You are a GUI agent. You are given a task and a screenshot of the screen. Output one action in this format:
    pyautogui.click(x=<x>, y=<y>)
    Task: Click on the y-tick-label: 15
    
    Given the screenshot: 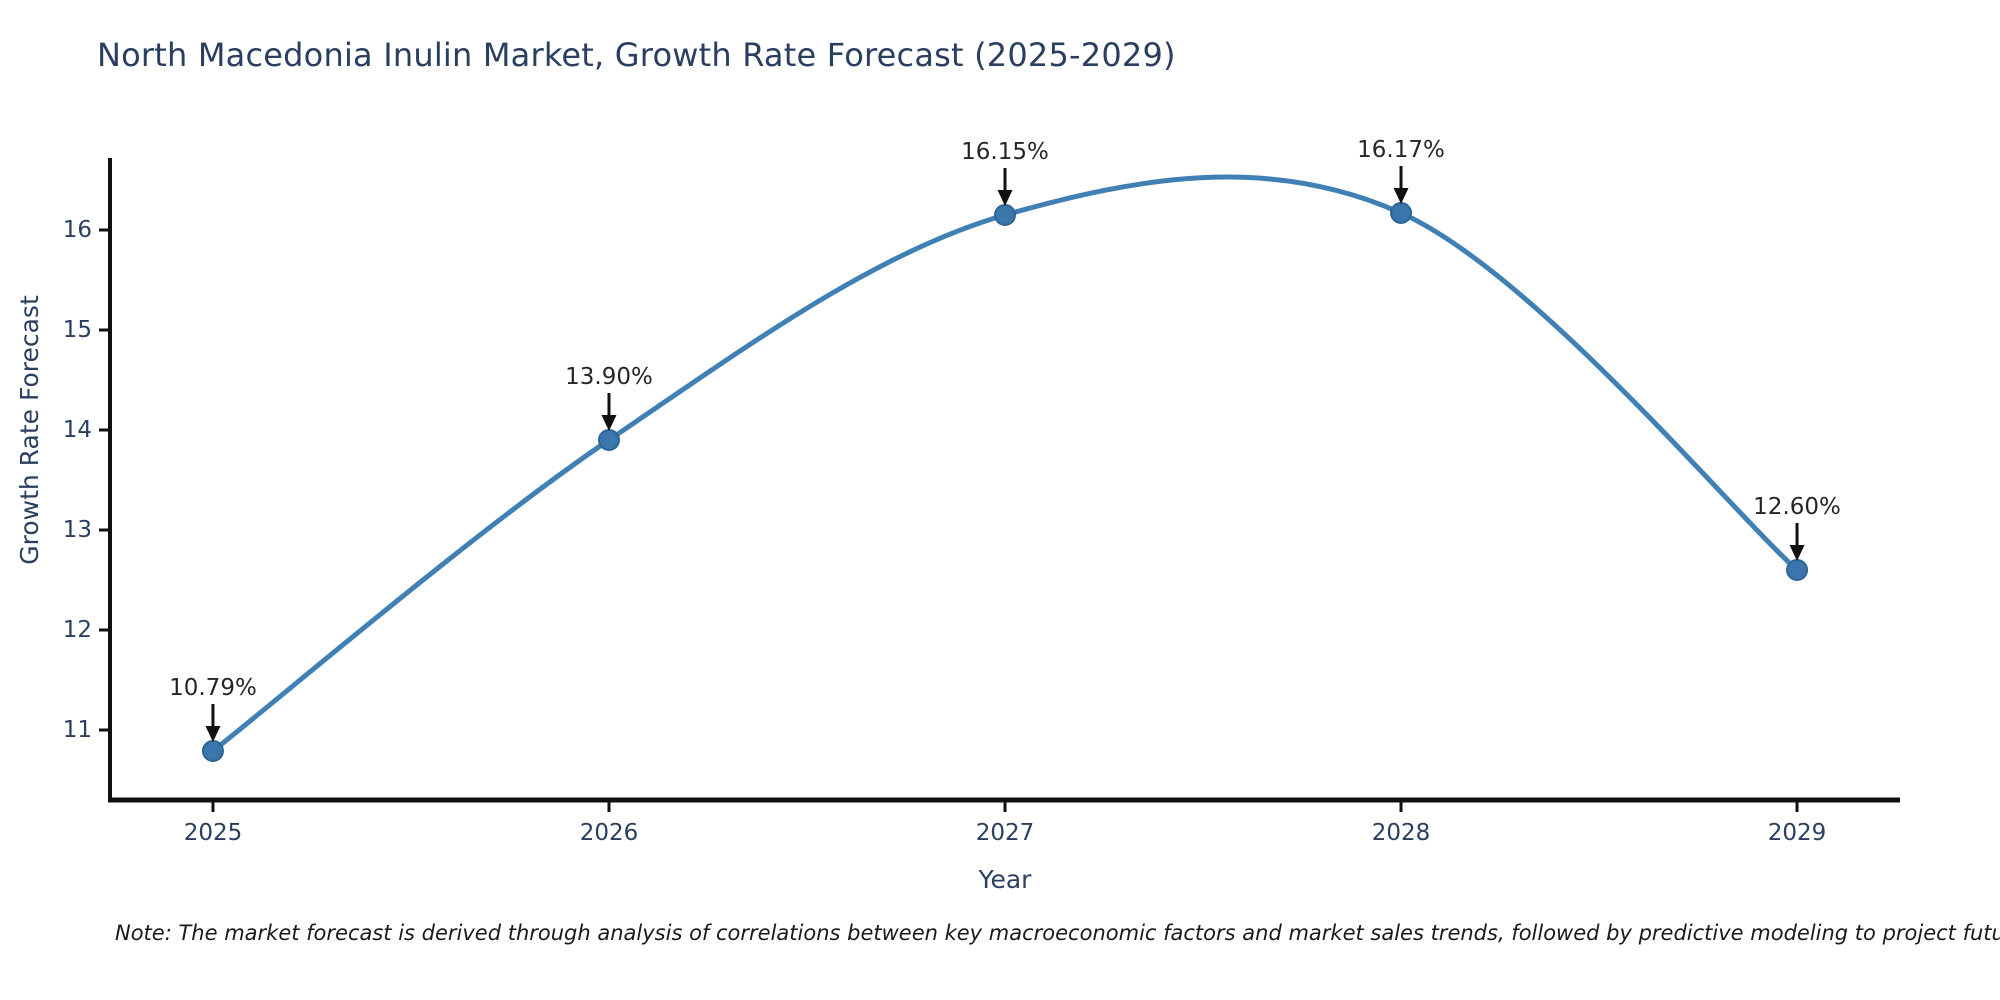 What is the action you would take?
    pyautogui.click(x=77, y=330)
    